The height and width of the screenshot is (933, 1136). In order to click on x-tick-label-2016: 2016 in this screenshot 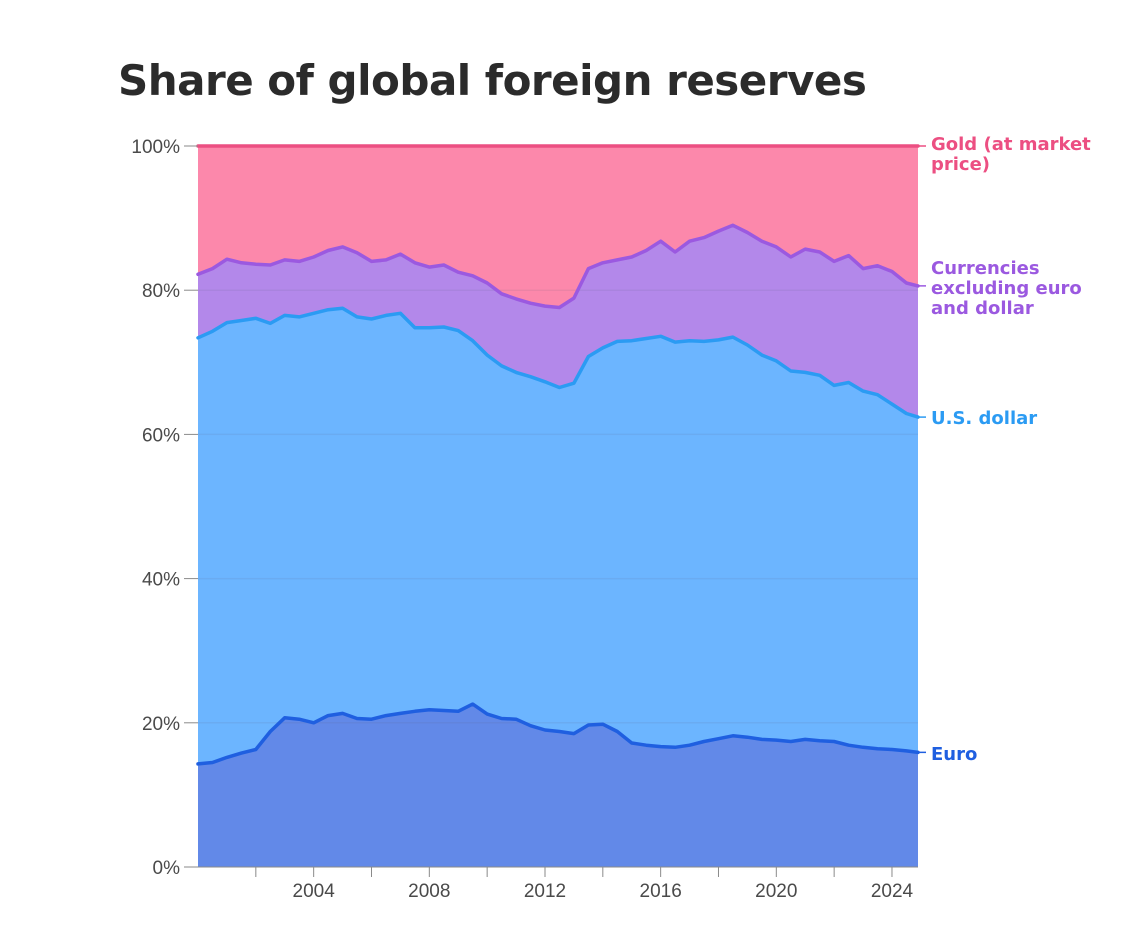, I will do `click(661, 891)`.